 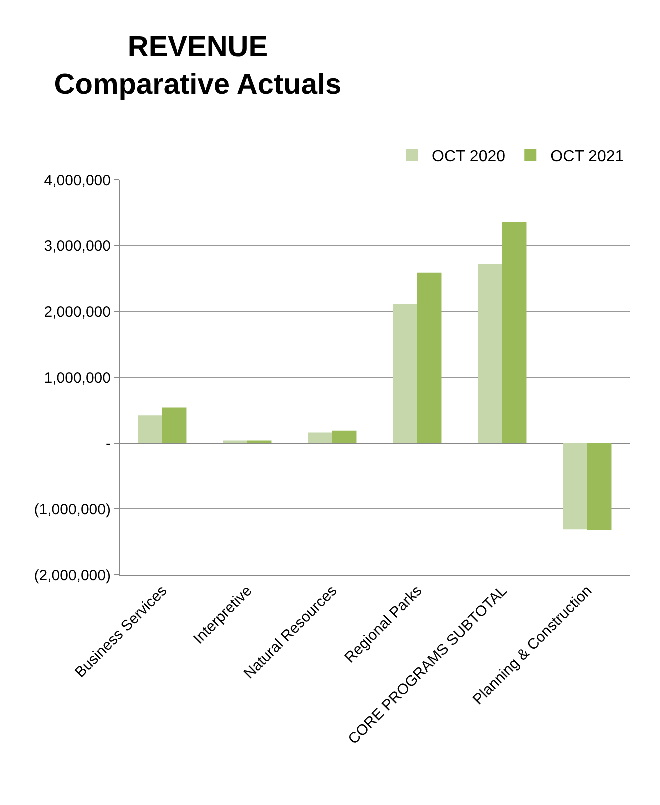 What do you see at coordinates (77, 181) in the screenshot?
I see `y-tick-label: 4,000,000` at bounding box center [77, 181].